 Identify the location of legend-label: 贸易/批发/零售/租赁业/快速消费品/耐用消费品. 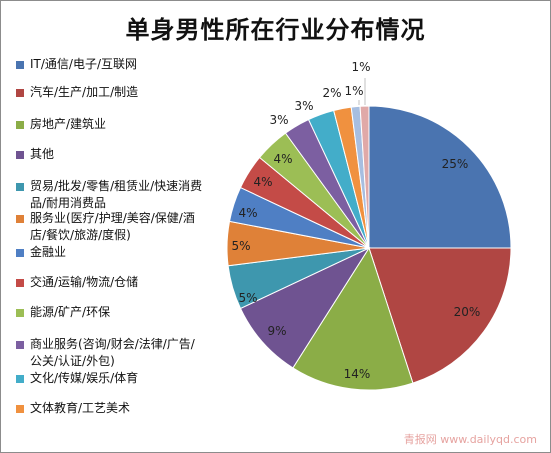
(116, 194).